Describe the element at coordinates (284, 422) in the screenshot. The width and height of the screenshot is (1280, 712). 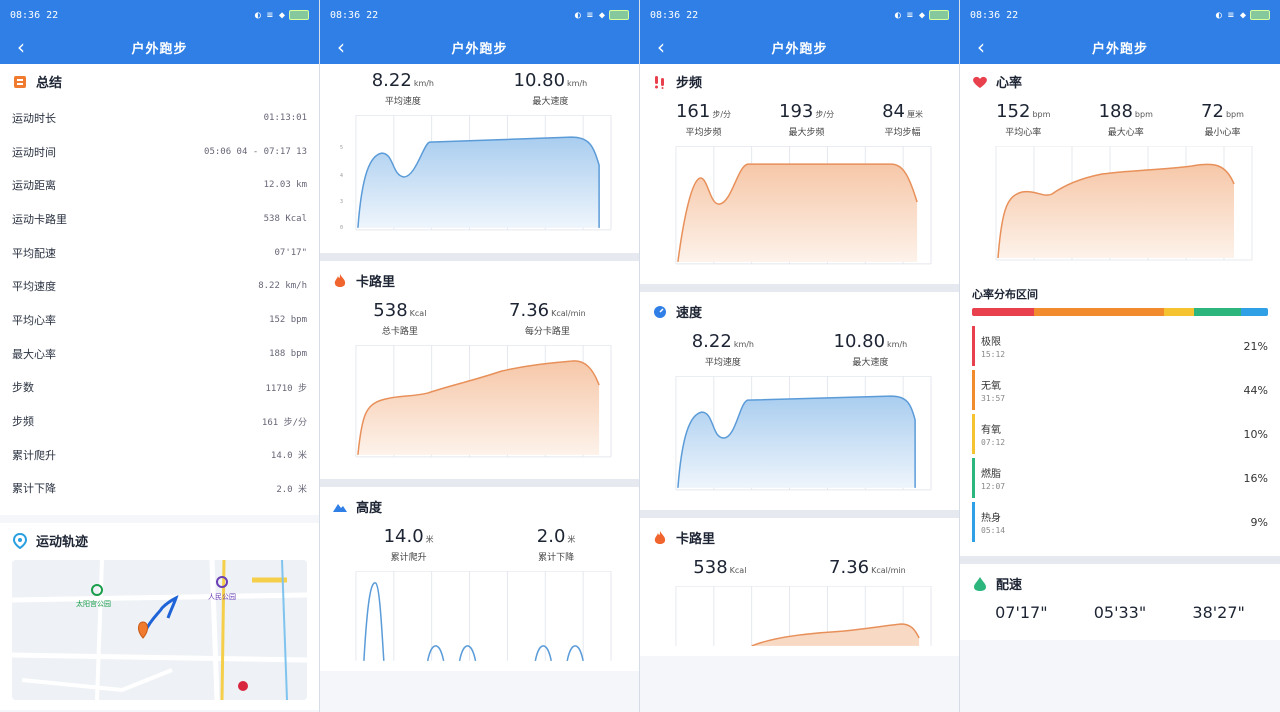
I see `summary-row-value: 161 步/分` at that location.